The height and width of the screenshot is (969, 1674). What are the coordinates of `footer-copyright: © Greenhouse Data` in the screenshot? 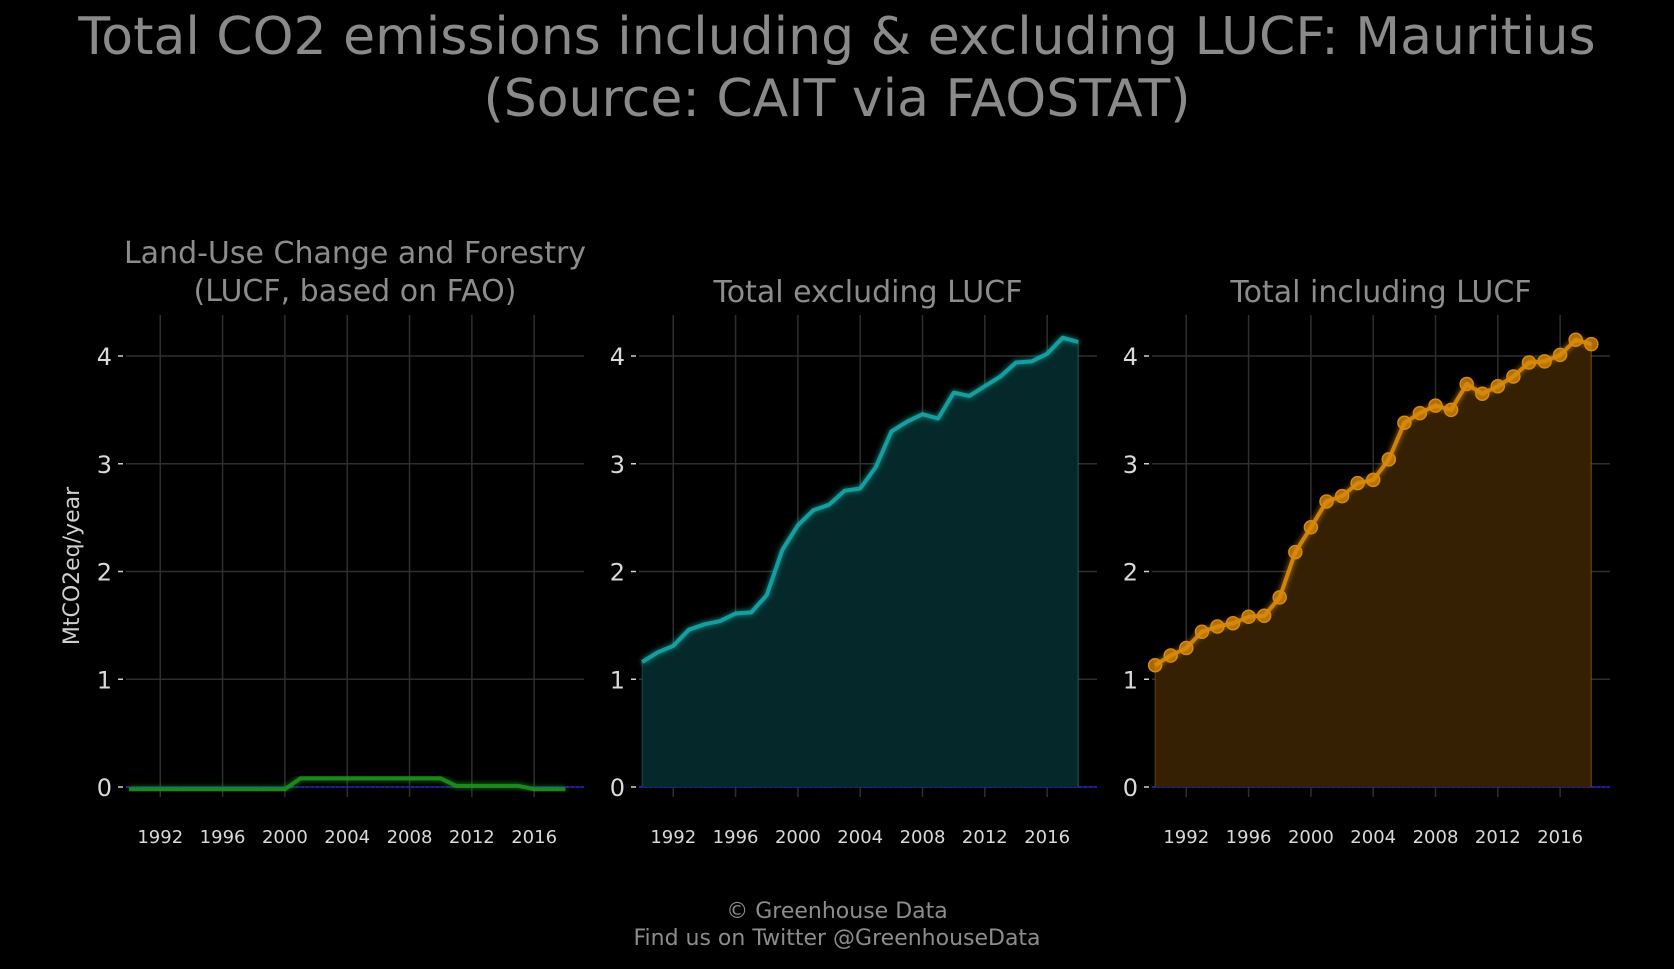 It's located at (837, 911).